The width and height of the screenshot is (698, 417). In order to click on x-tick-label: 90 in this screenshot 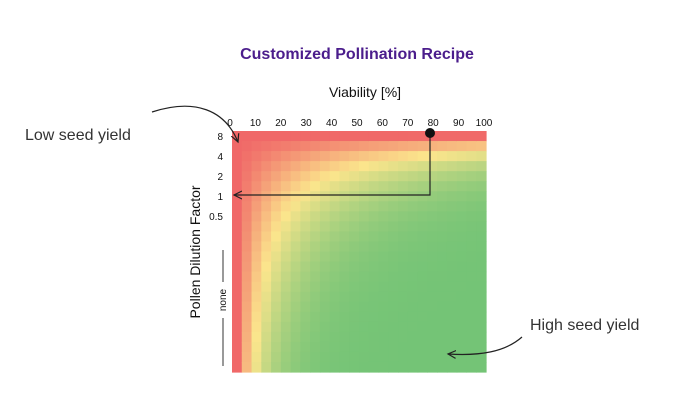, I will do `click(459, 123)`.